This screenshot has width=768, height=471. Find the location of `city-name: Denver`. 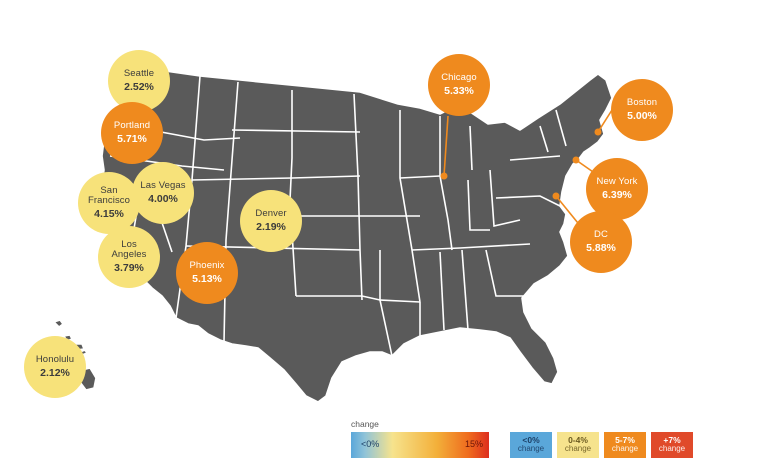

city-name: Denver is located at coordinates (271, 213).